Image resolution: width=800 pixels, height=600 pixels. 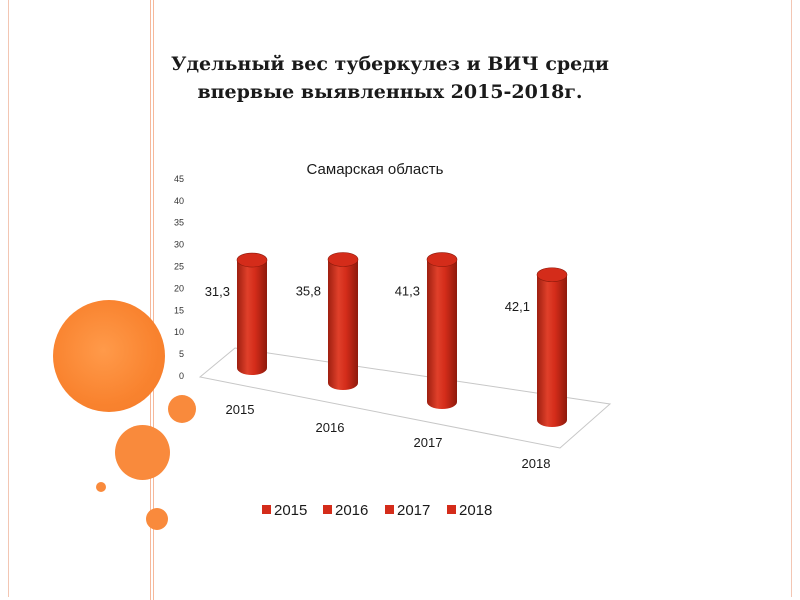 What do you see at coordinates (109, 356) in the screenshot?
I see `decorative-circle-large` at bounding box center [109, 356].